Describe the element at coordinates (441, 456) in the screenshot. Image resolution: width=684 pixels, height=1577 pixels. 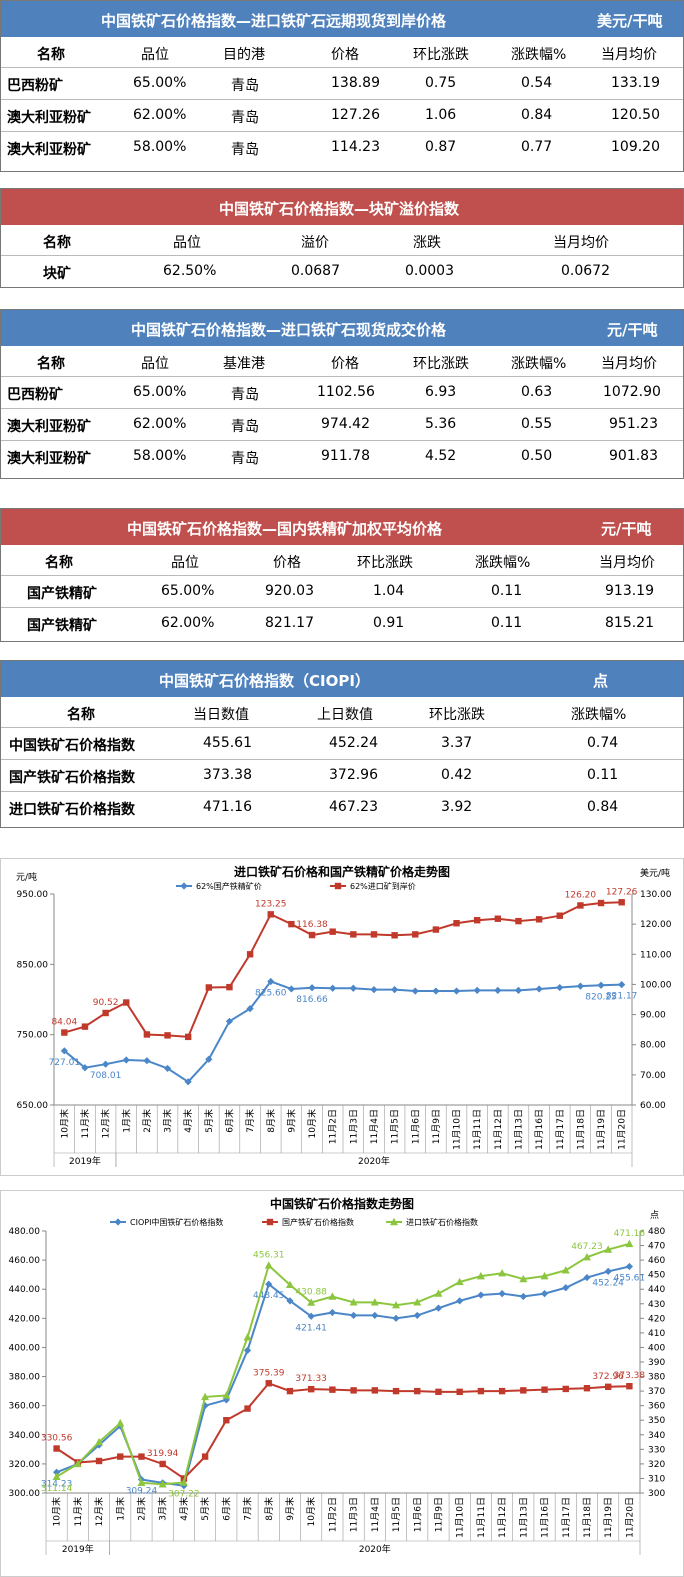
I see `cell-change: 4.52` at that location.